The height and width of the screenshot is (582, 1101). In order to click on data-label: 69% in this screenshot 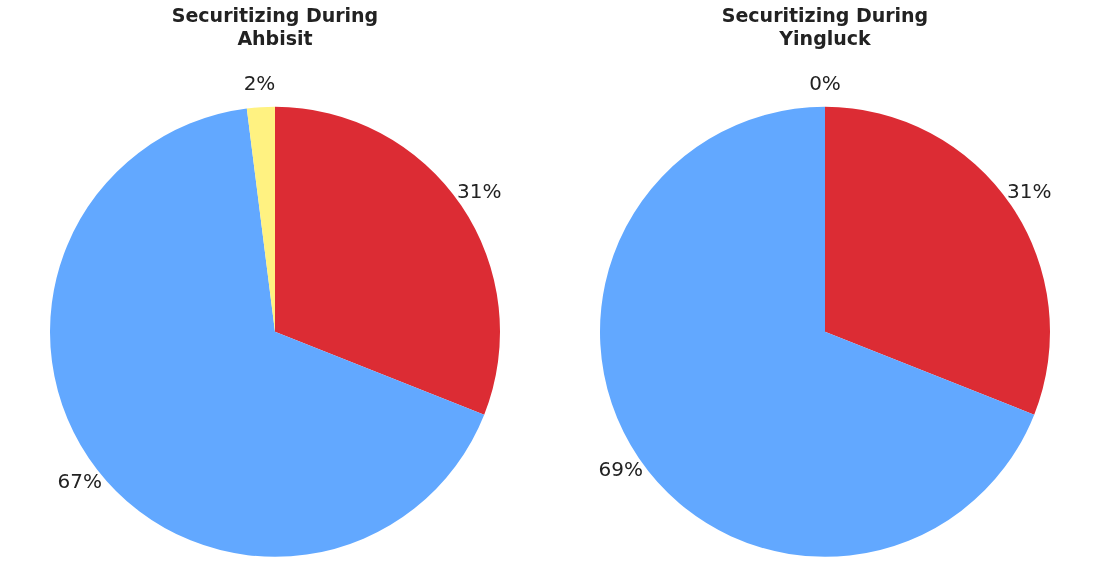, I will do `click(620, 468)`.